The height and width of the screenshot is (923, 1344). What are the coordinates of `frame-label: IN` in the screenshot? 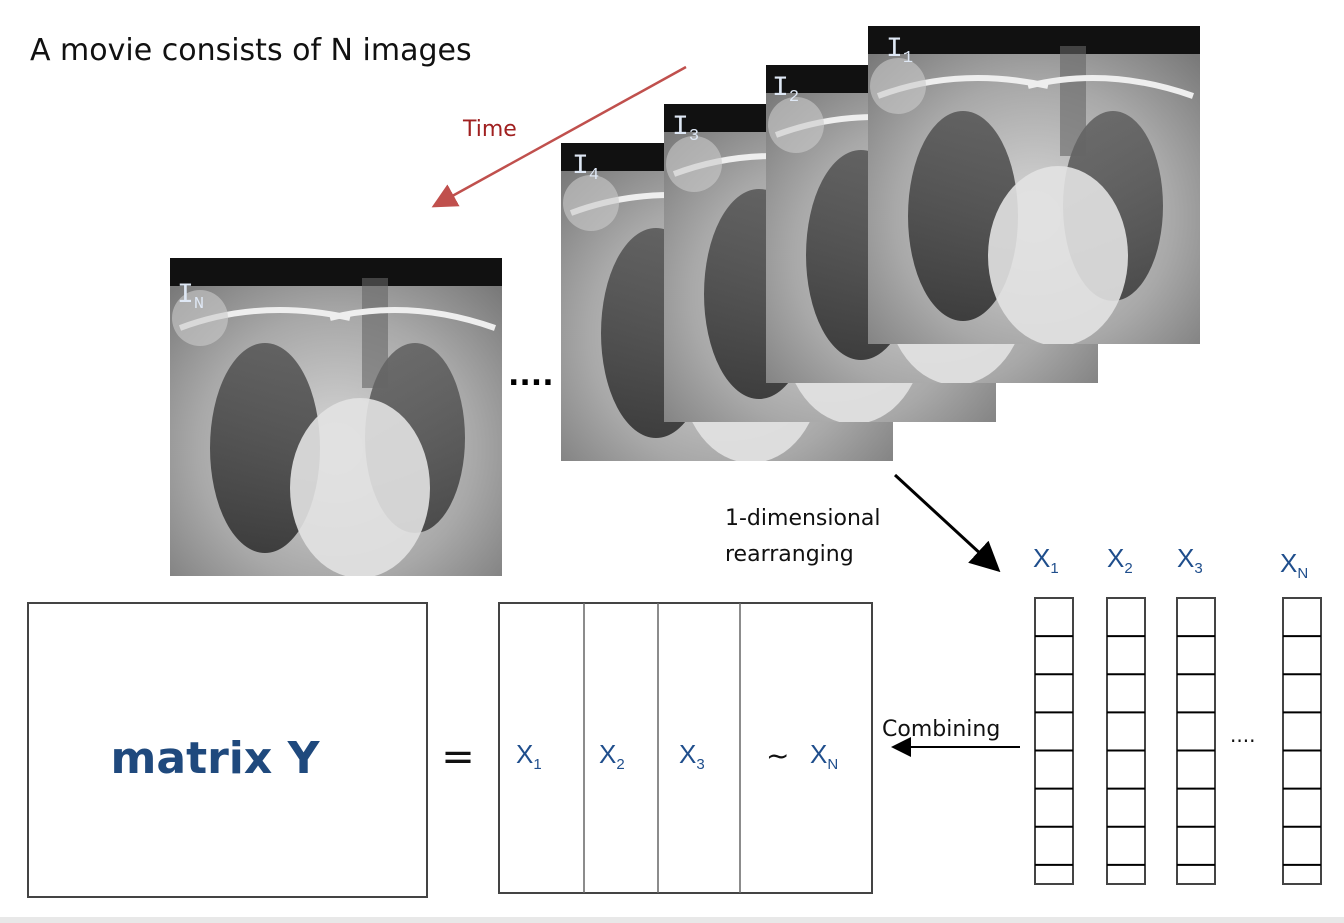 It's located at (190, 297).